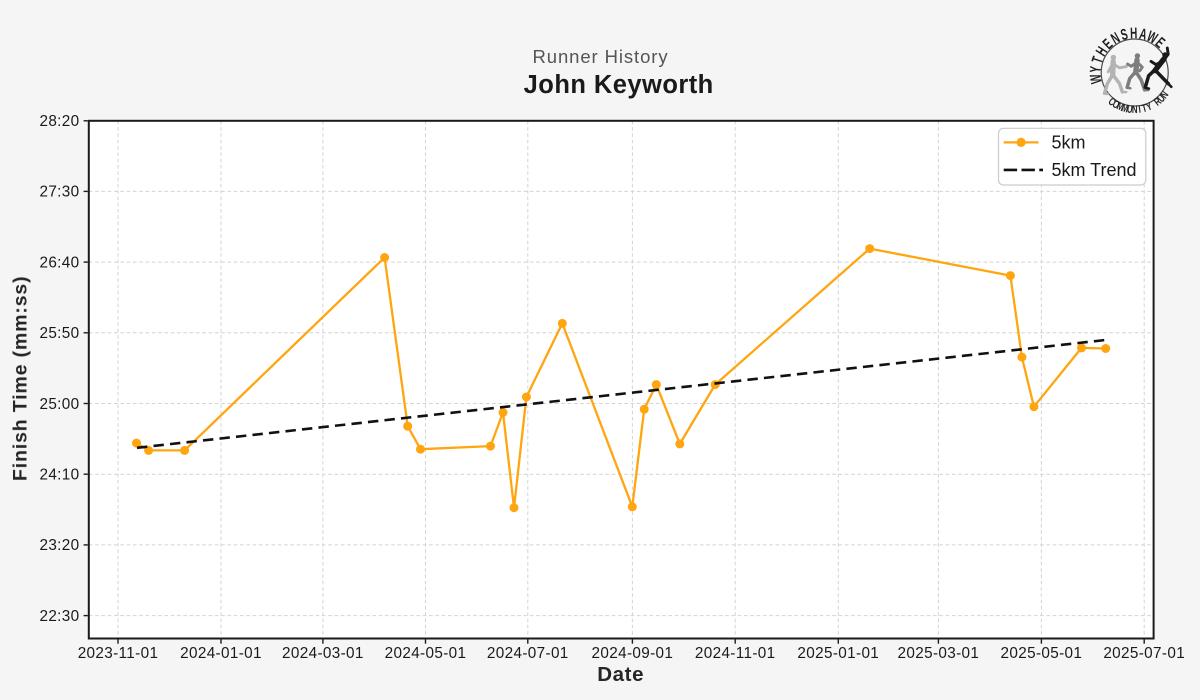 This screenshot has height=700, width=1200. I want to click on svg-text: S, so click(1124, 34).